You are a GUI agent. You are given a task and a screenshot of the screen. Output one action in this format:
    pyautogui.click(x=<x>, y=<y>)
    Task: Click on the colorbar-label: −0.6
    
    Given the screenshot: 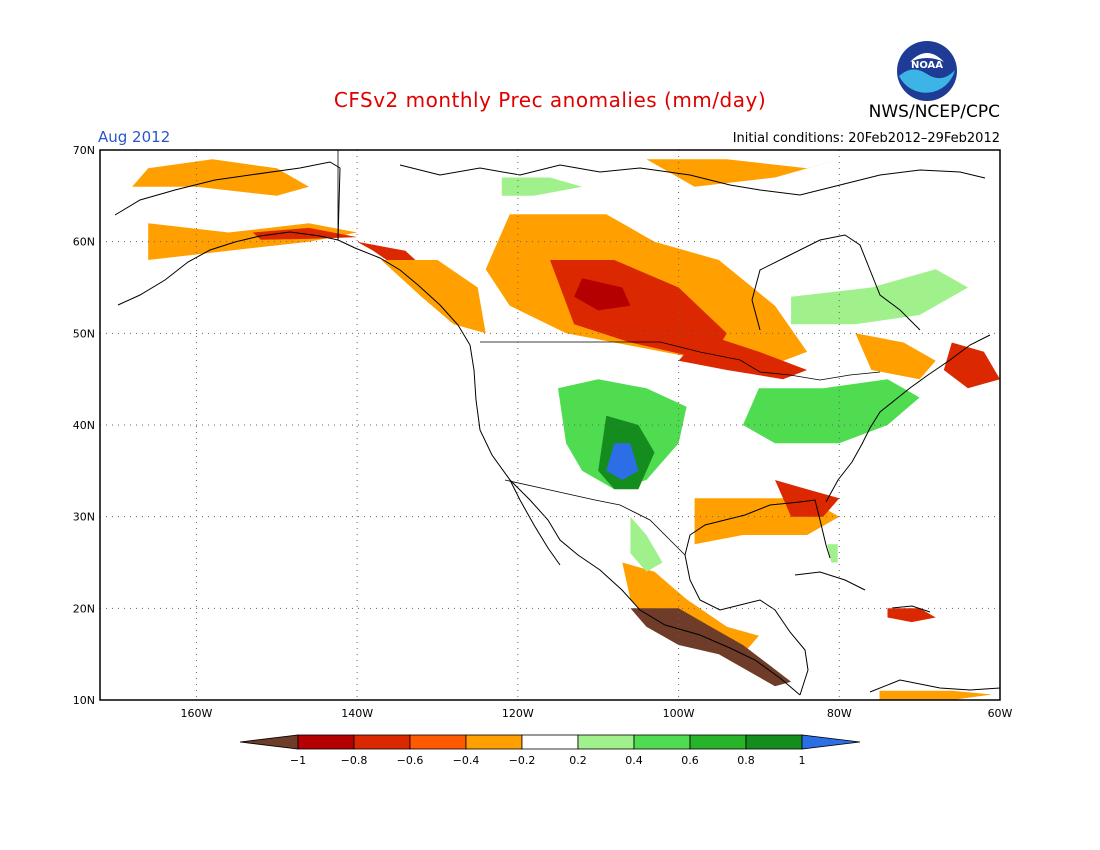 What is the action you would take?
    pyautogui.click(x=410, y=760)
    